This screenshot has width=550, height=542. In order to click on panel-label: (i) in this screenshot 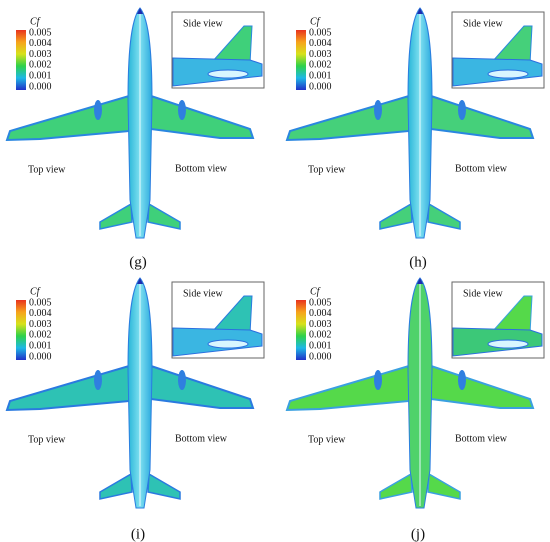, I will do `click(138, 534)`.